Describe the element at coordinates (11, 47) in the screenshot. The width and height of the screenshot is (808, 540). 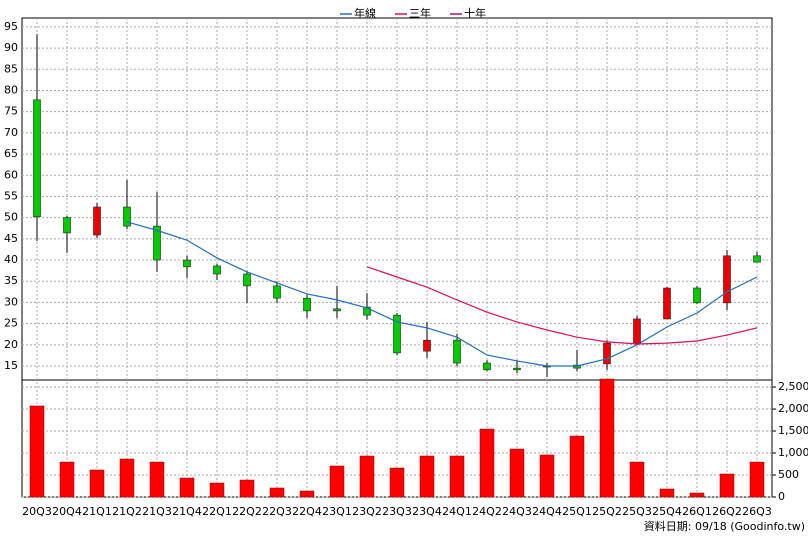
I see `y-tick-label: 90` at that location.